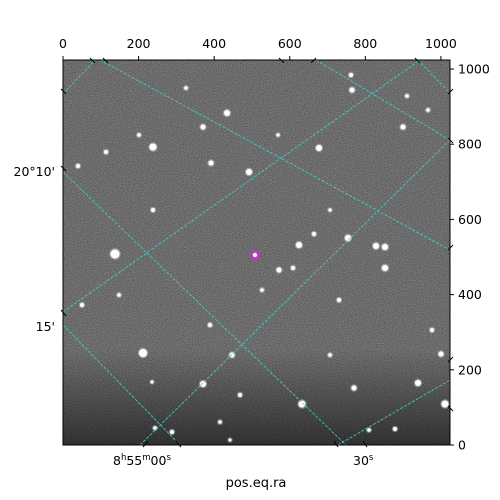 The image size is (500, 500). Describe the element at coordinates (142, 460) in the screenshot. I see `ra-tick-label-55m00s: 8h55m00s` at that location.